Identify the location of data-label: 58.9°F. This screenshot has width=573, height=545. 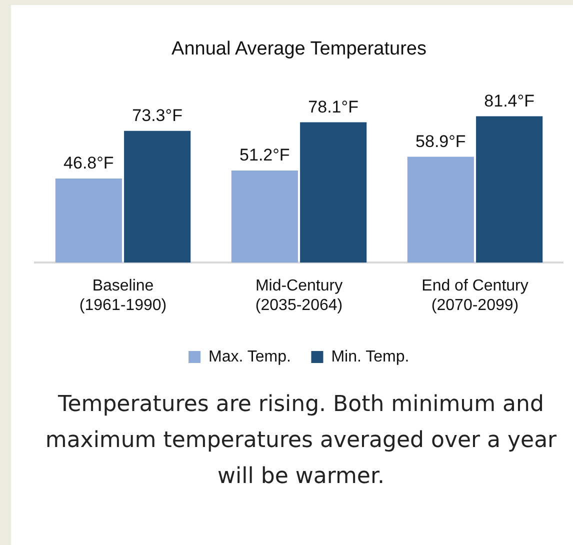
(441, 141).